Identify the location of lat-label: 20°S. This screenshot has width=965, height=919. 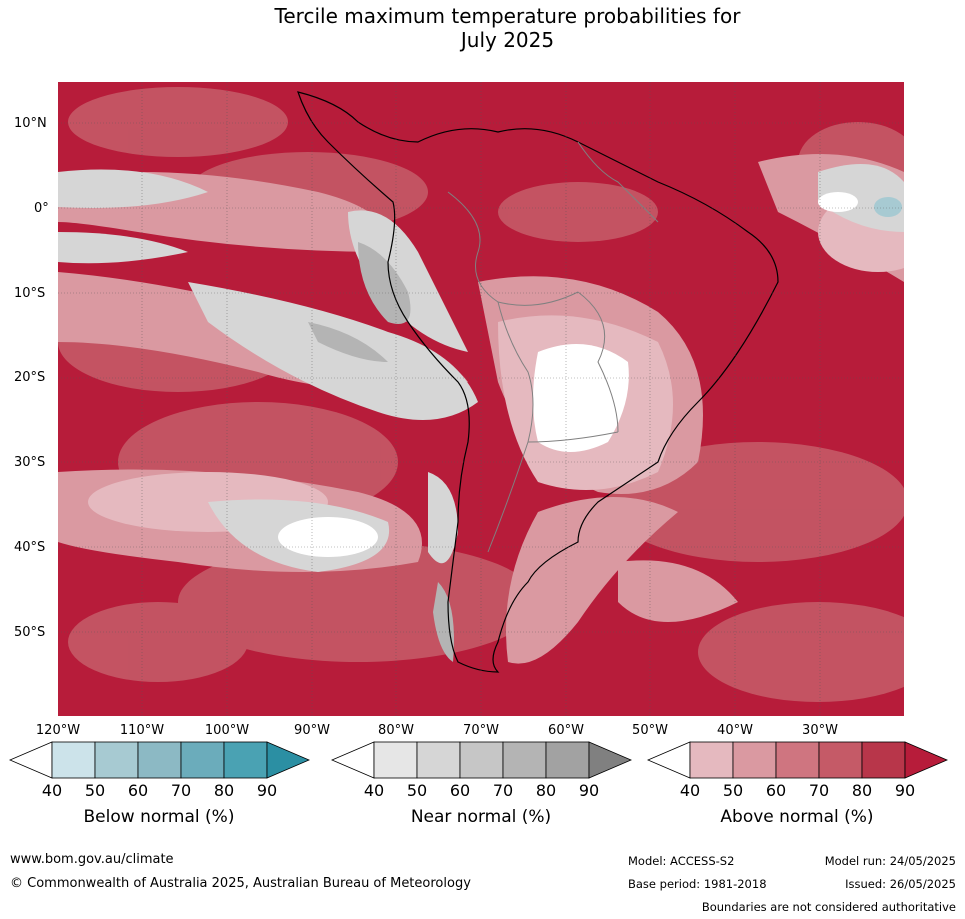
(30, 377).